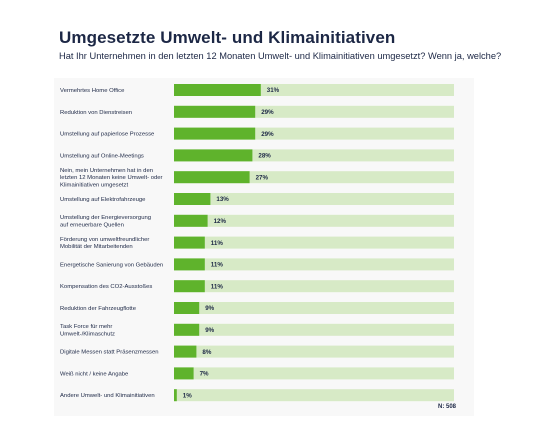 This screenshot has height=431, width=540. What do you see at coordinates (187, 395) in the screenshot?
I see `bar-value-label: 1%` at bounding box center [187, 395].